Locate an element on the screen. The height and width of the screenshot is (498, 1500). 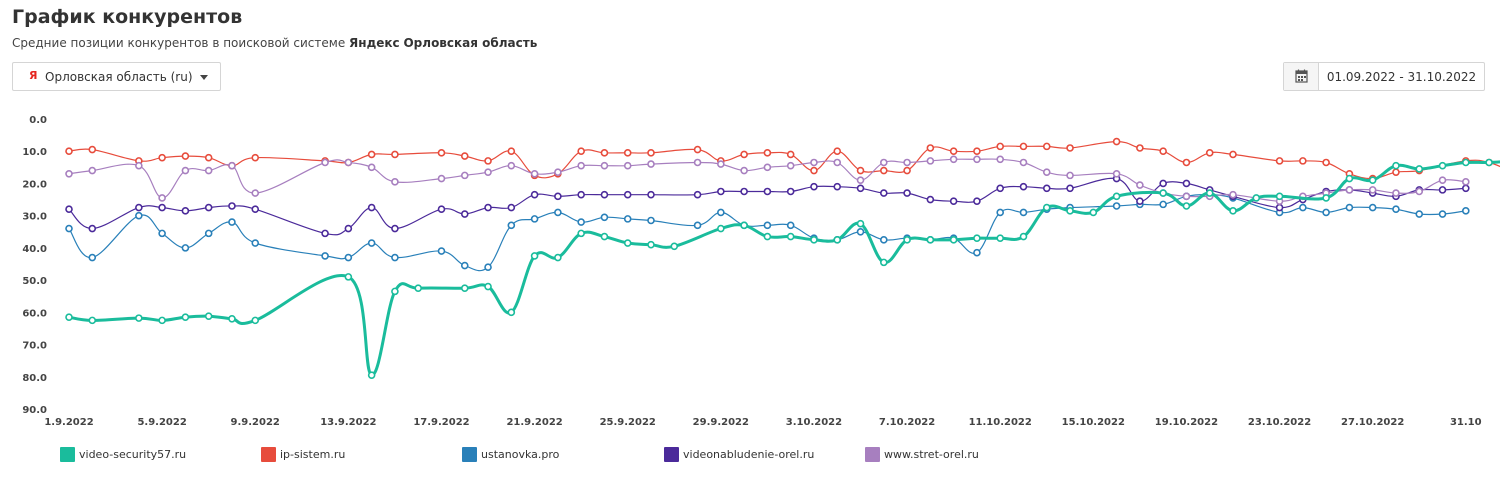
region-select: Я Орловская область (ru) is located at coordinates (116, 76).